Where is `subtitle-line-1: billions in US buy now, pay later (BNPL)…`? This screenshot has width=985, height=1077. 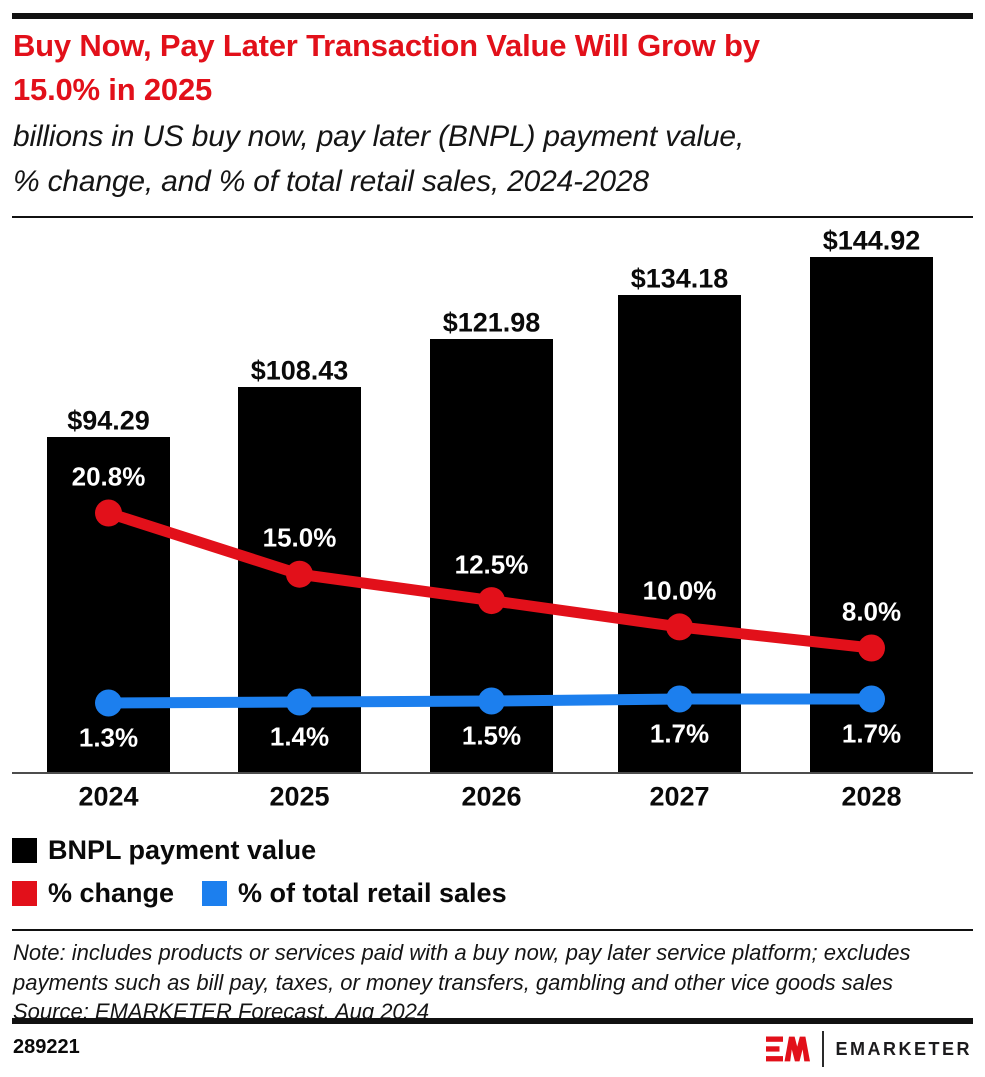
subtitle-line-1: billions in US buy now, pay later (BNPL)… is located at coordinates (379, 136).